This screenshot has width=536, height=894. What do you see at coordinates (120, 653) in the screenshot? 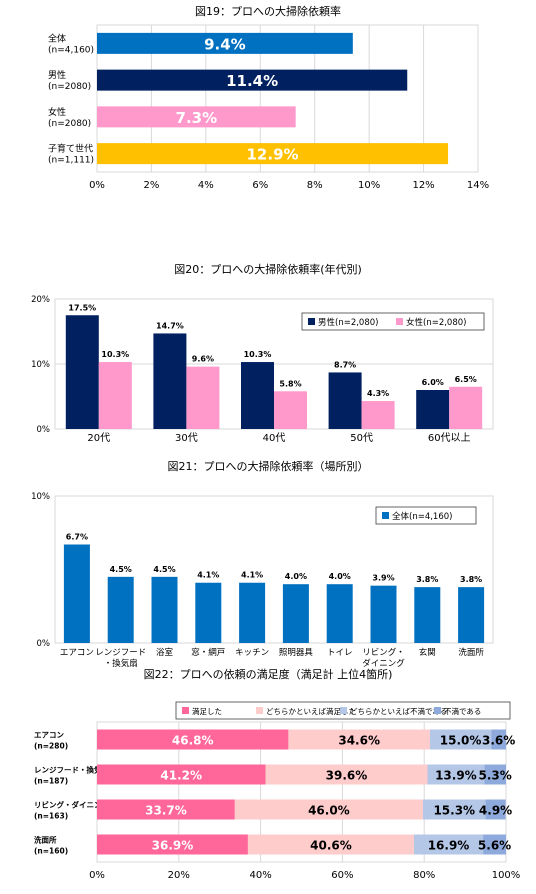
I see `category-label: レンジフード` at bounding box center [120, 653].